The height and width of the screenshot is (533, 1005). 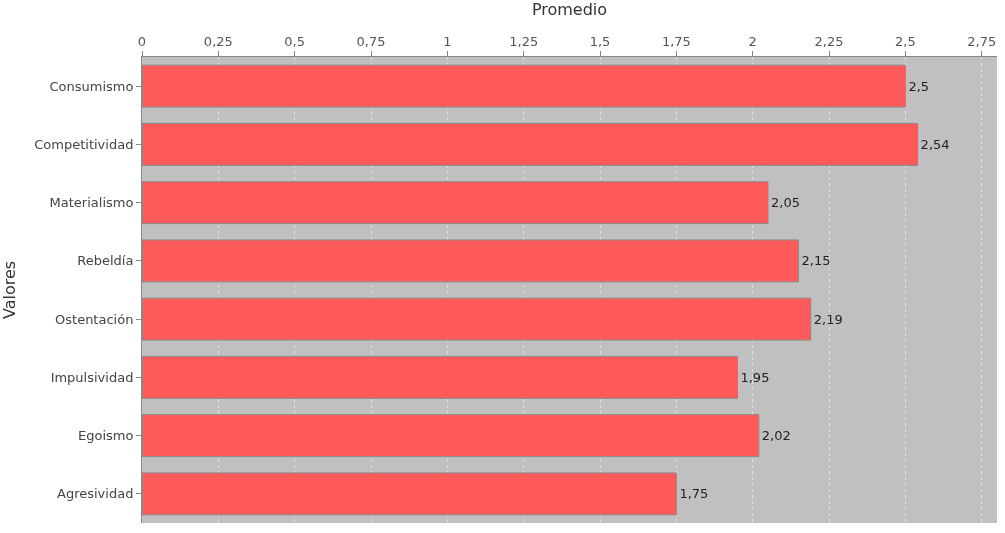 What do you see at coordinates (694, 494) in the screenshot?
I see `data-label: 1,75` at bounding box center [694, 494].